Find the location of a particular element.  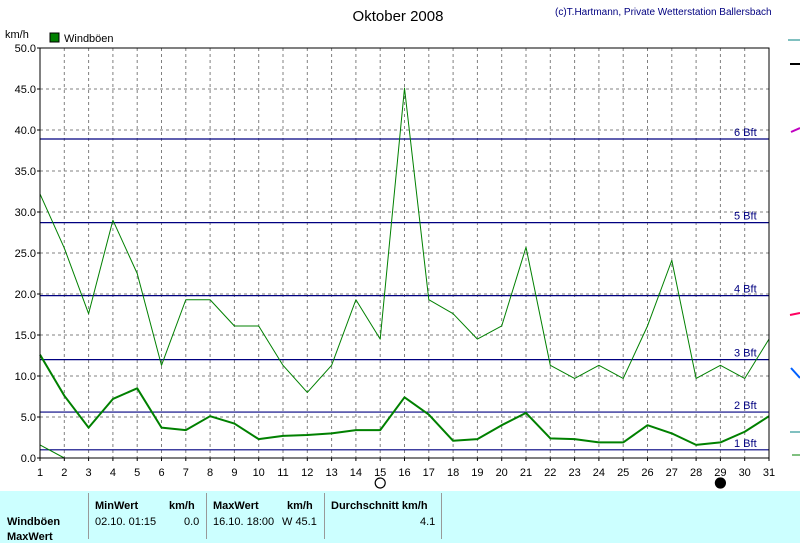

x-tick-label: 22 is located at coordinates (550, 473).